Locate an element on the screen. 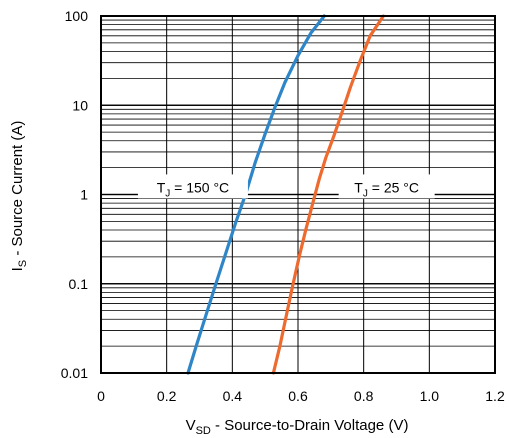  x-tick-labels: 0 0.2 0.4 0.6 0.8 1.0 1.2 is located at coordinates (301, 396).